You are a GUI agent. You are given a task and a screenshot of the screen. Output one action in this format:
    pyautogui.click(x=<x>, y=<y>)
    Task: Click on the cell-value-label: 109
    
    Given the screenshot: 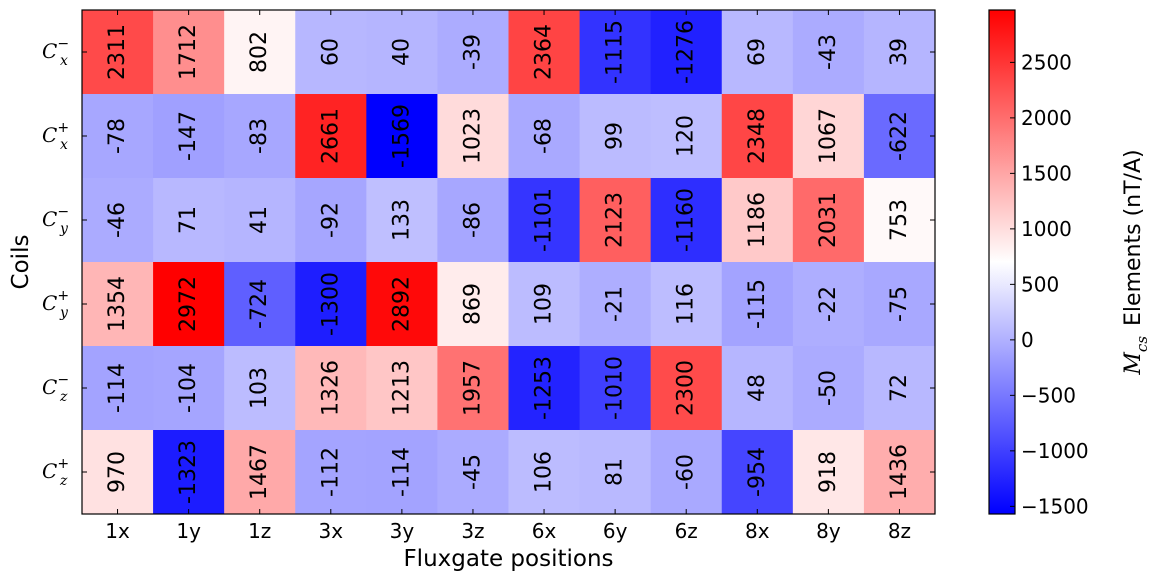 What is the action you would take?
    pyautogui.click(x=544, y=304)
    